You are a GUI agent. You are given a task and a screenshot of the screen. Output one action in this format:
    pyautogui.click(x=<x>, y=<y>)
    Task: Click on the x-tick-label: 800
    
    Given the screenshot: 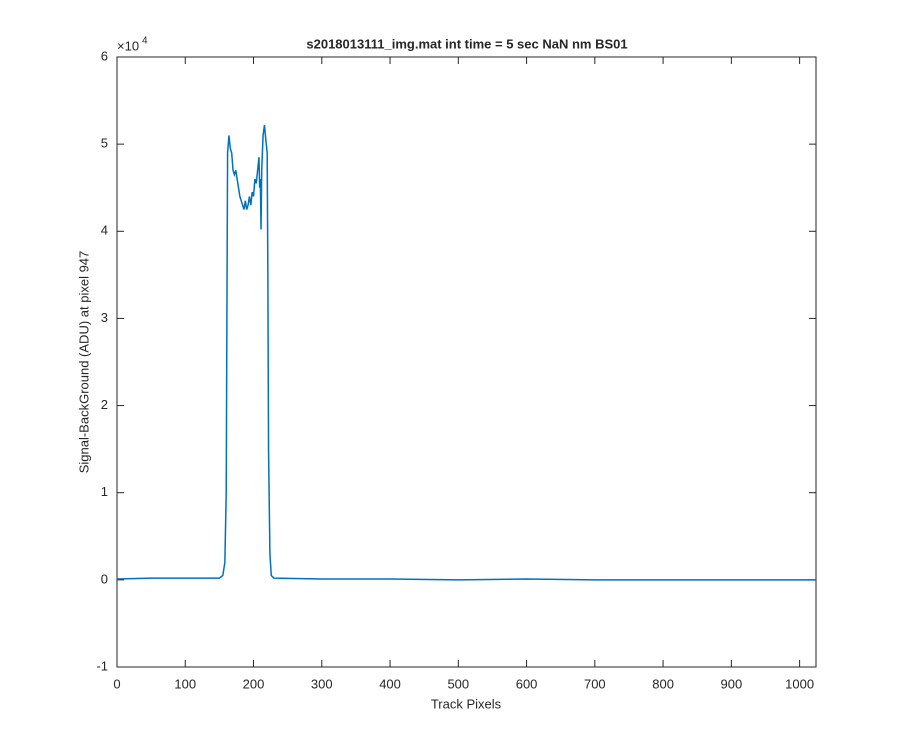 What is the action you would take?
    pyautogui.click(x=663, y=683)
    